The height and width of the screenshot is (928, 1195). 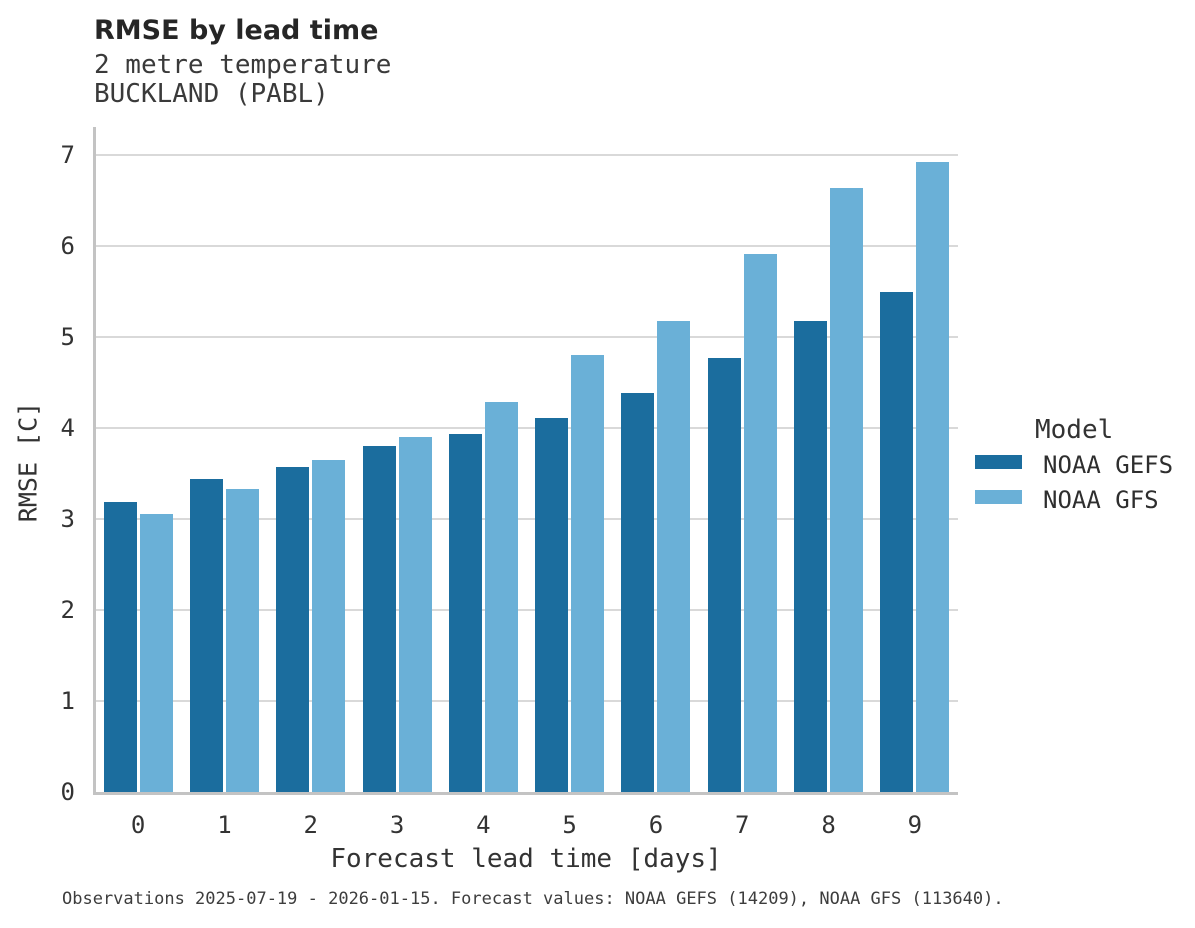 I want to click on x-tick-label-3: 3, so click(x=397, y=825).